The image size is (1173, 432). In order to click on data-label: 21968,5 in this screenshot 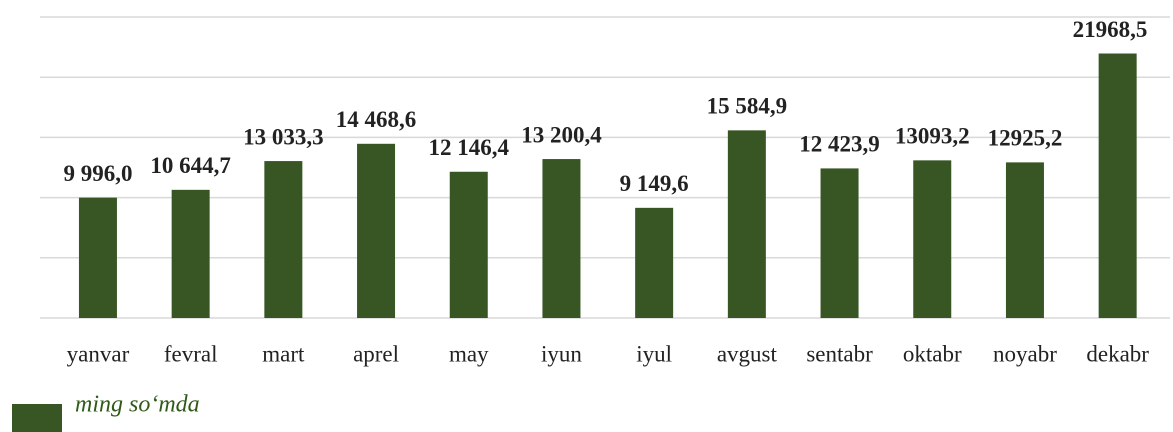, I will do `click(1110, 29)`.